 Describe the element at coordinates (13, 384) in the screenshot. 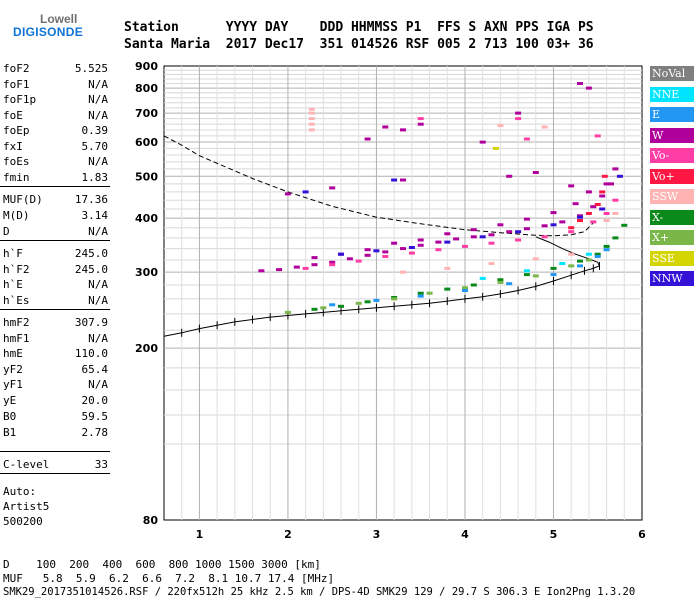

I see `param-label-19: yF1` at that location.